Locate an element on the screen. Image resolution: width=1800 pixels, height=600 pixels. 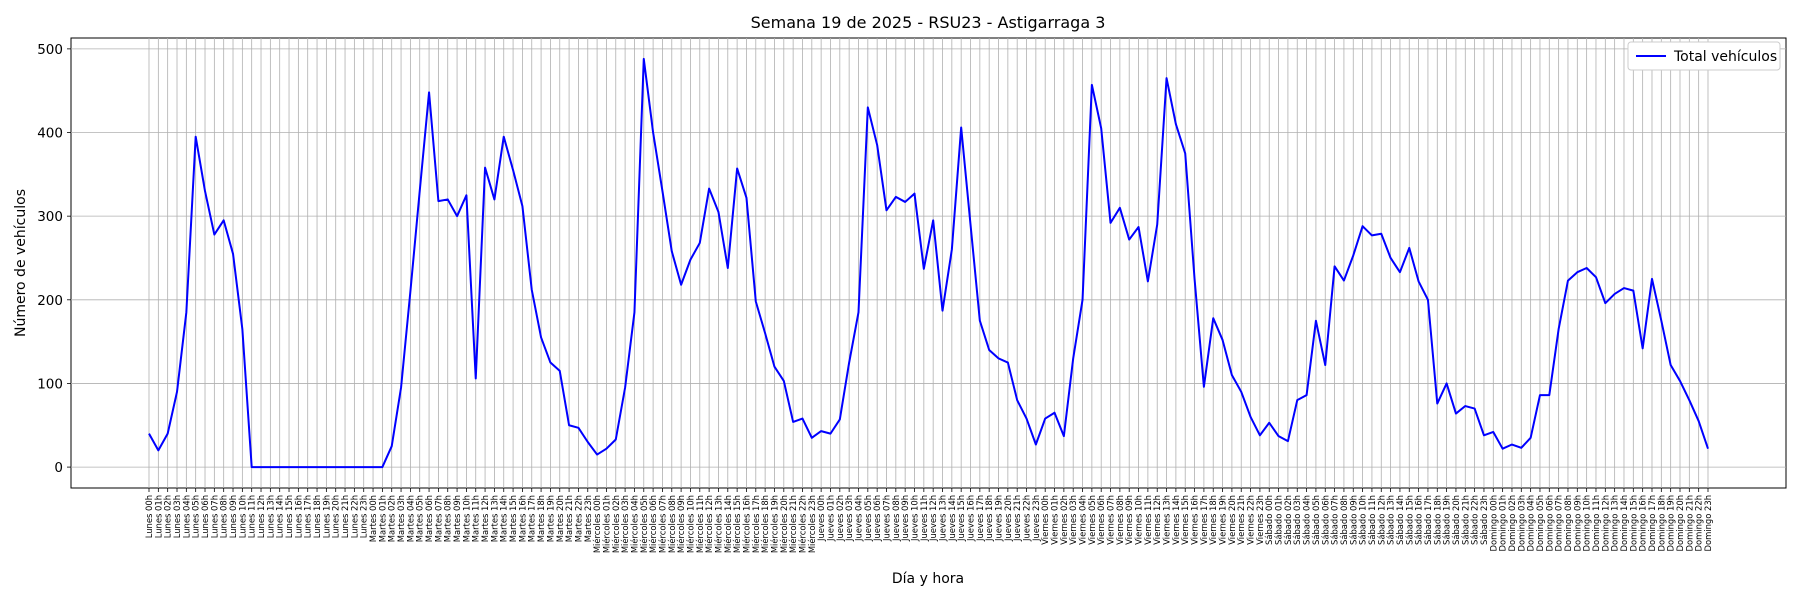
x-tick-label: Sábado 22h is located at coordinates (1475, 520).